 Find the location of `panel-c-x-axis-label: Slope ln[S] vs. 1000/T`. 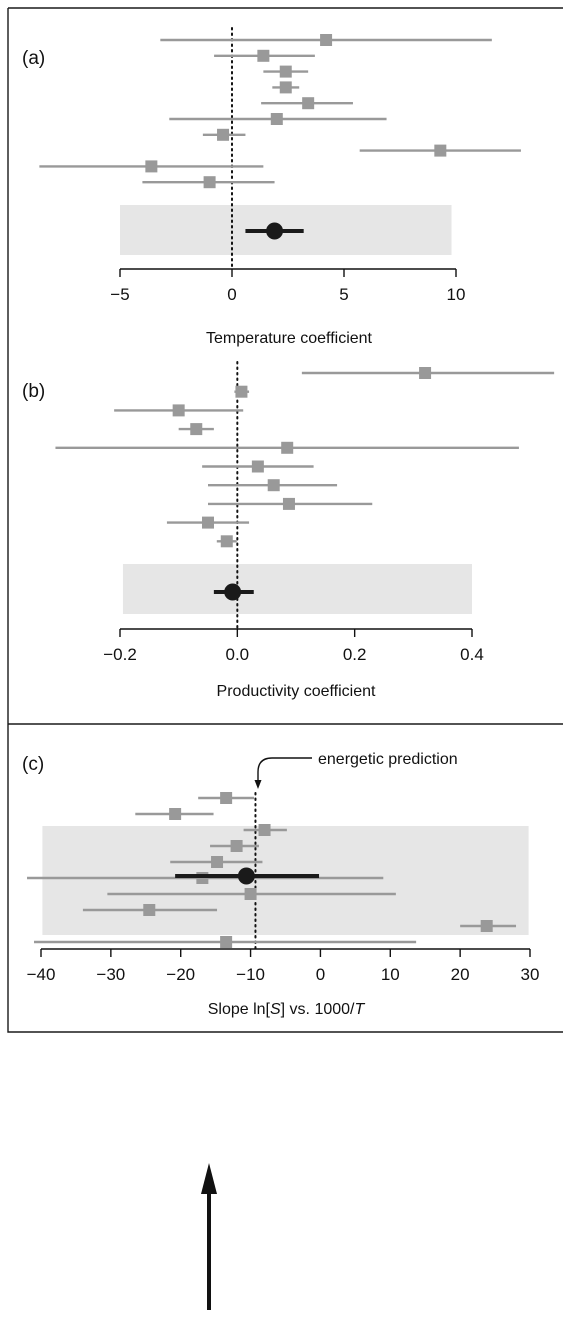

panel-c-x-axis-label: Slope ln[S] vs. 1000/T is located at coordinates (287, 1009).